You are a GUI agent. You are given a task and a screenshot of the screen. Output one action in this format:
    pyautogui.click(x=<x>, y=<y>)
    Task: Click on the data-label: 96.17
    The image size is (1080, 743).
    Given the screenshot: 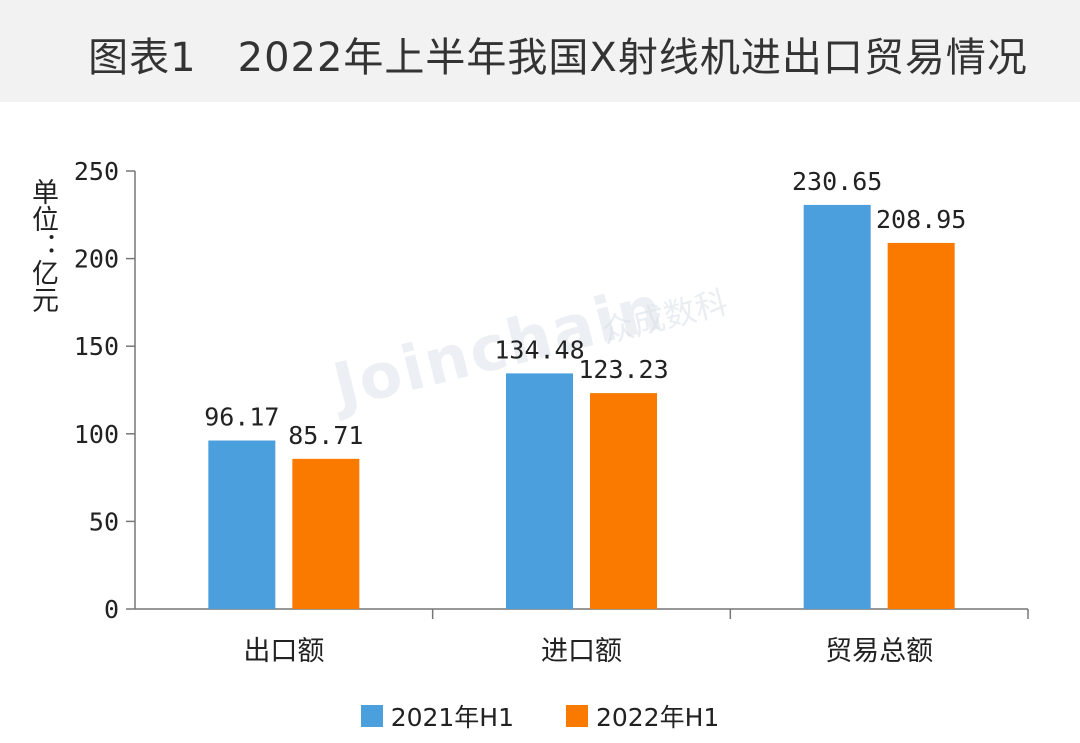 What is the action you would take?
    pyautogui.click(x=241, y=417)
    